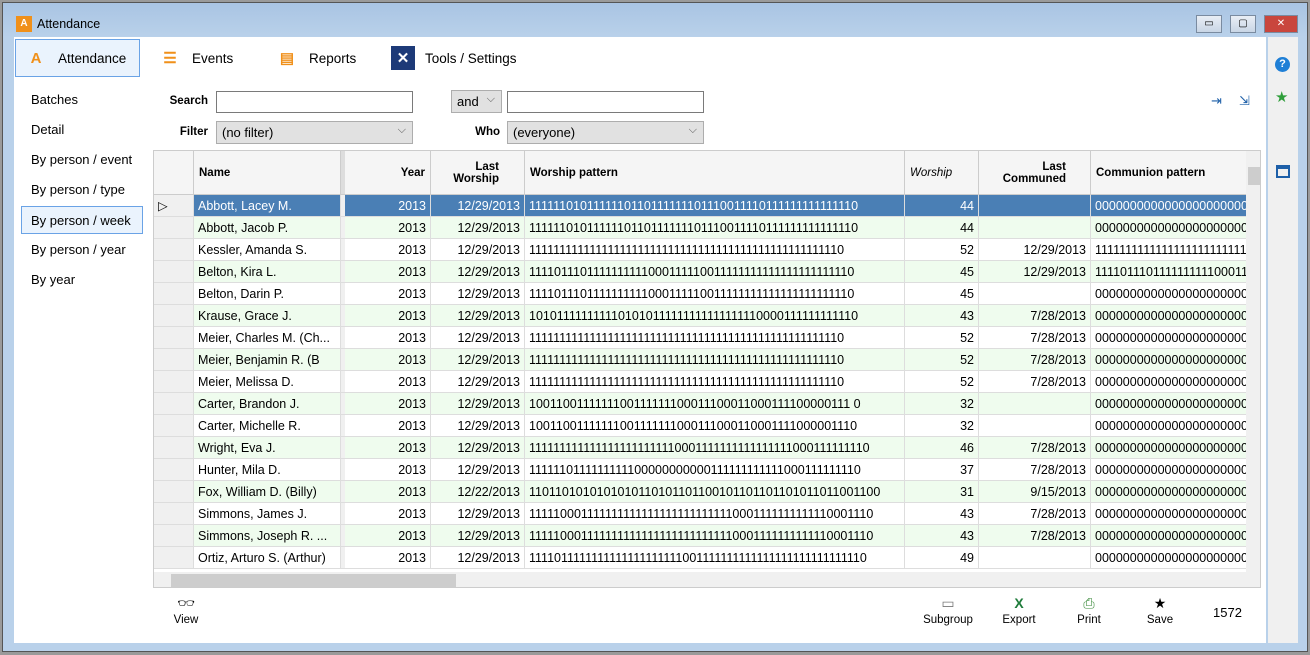 The width and height of the screenshot is (1310, 655). I want to click on current-row-indicator-icon: ▷, so click(174, 206).